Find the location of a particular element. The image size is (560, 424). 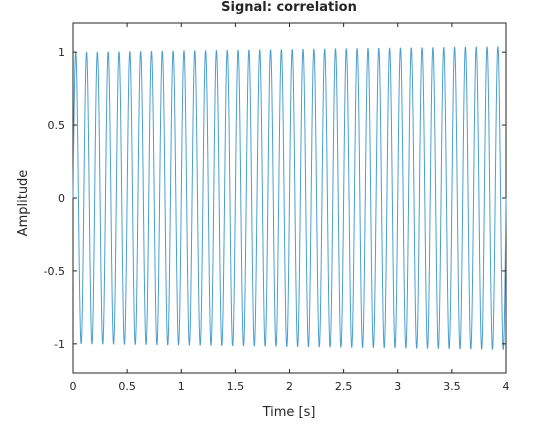

y-tick-label: -1 is located at coordinates (59, 344).